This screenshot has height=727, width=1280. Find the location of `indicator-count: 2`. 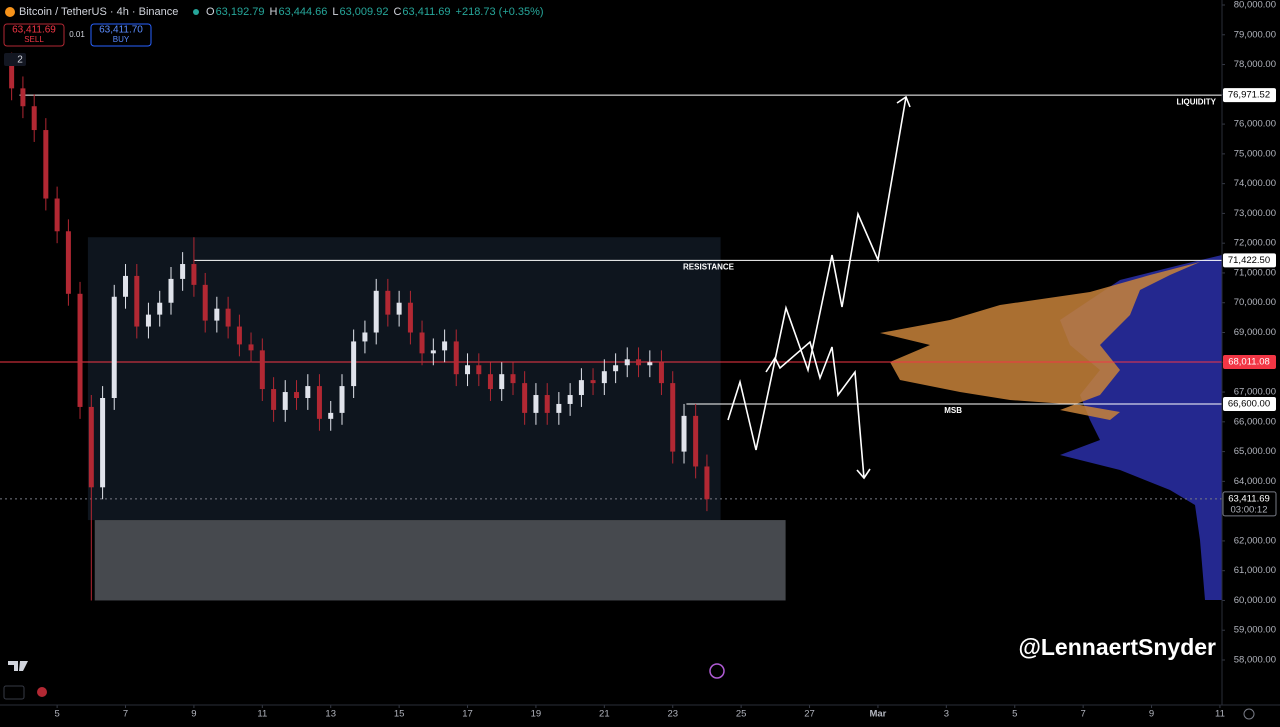

indicator-count: 2 is located at coordinates (20, 60).